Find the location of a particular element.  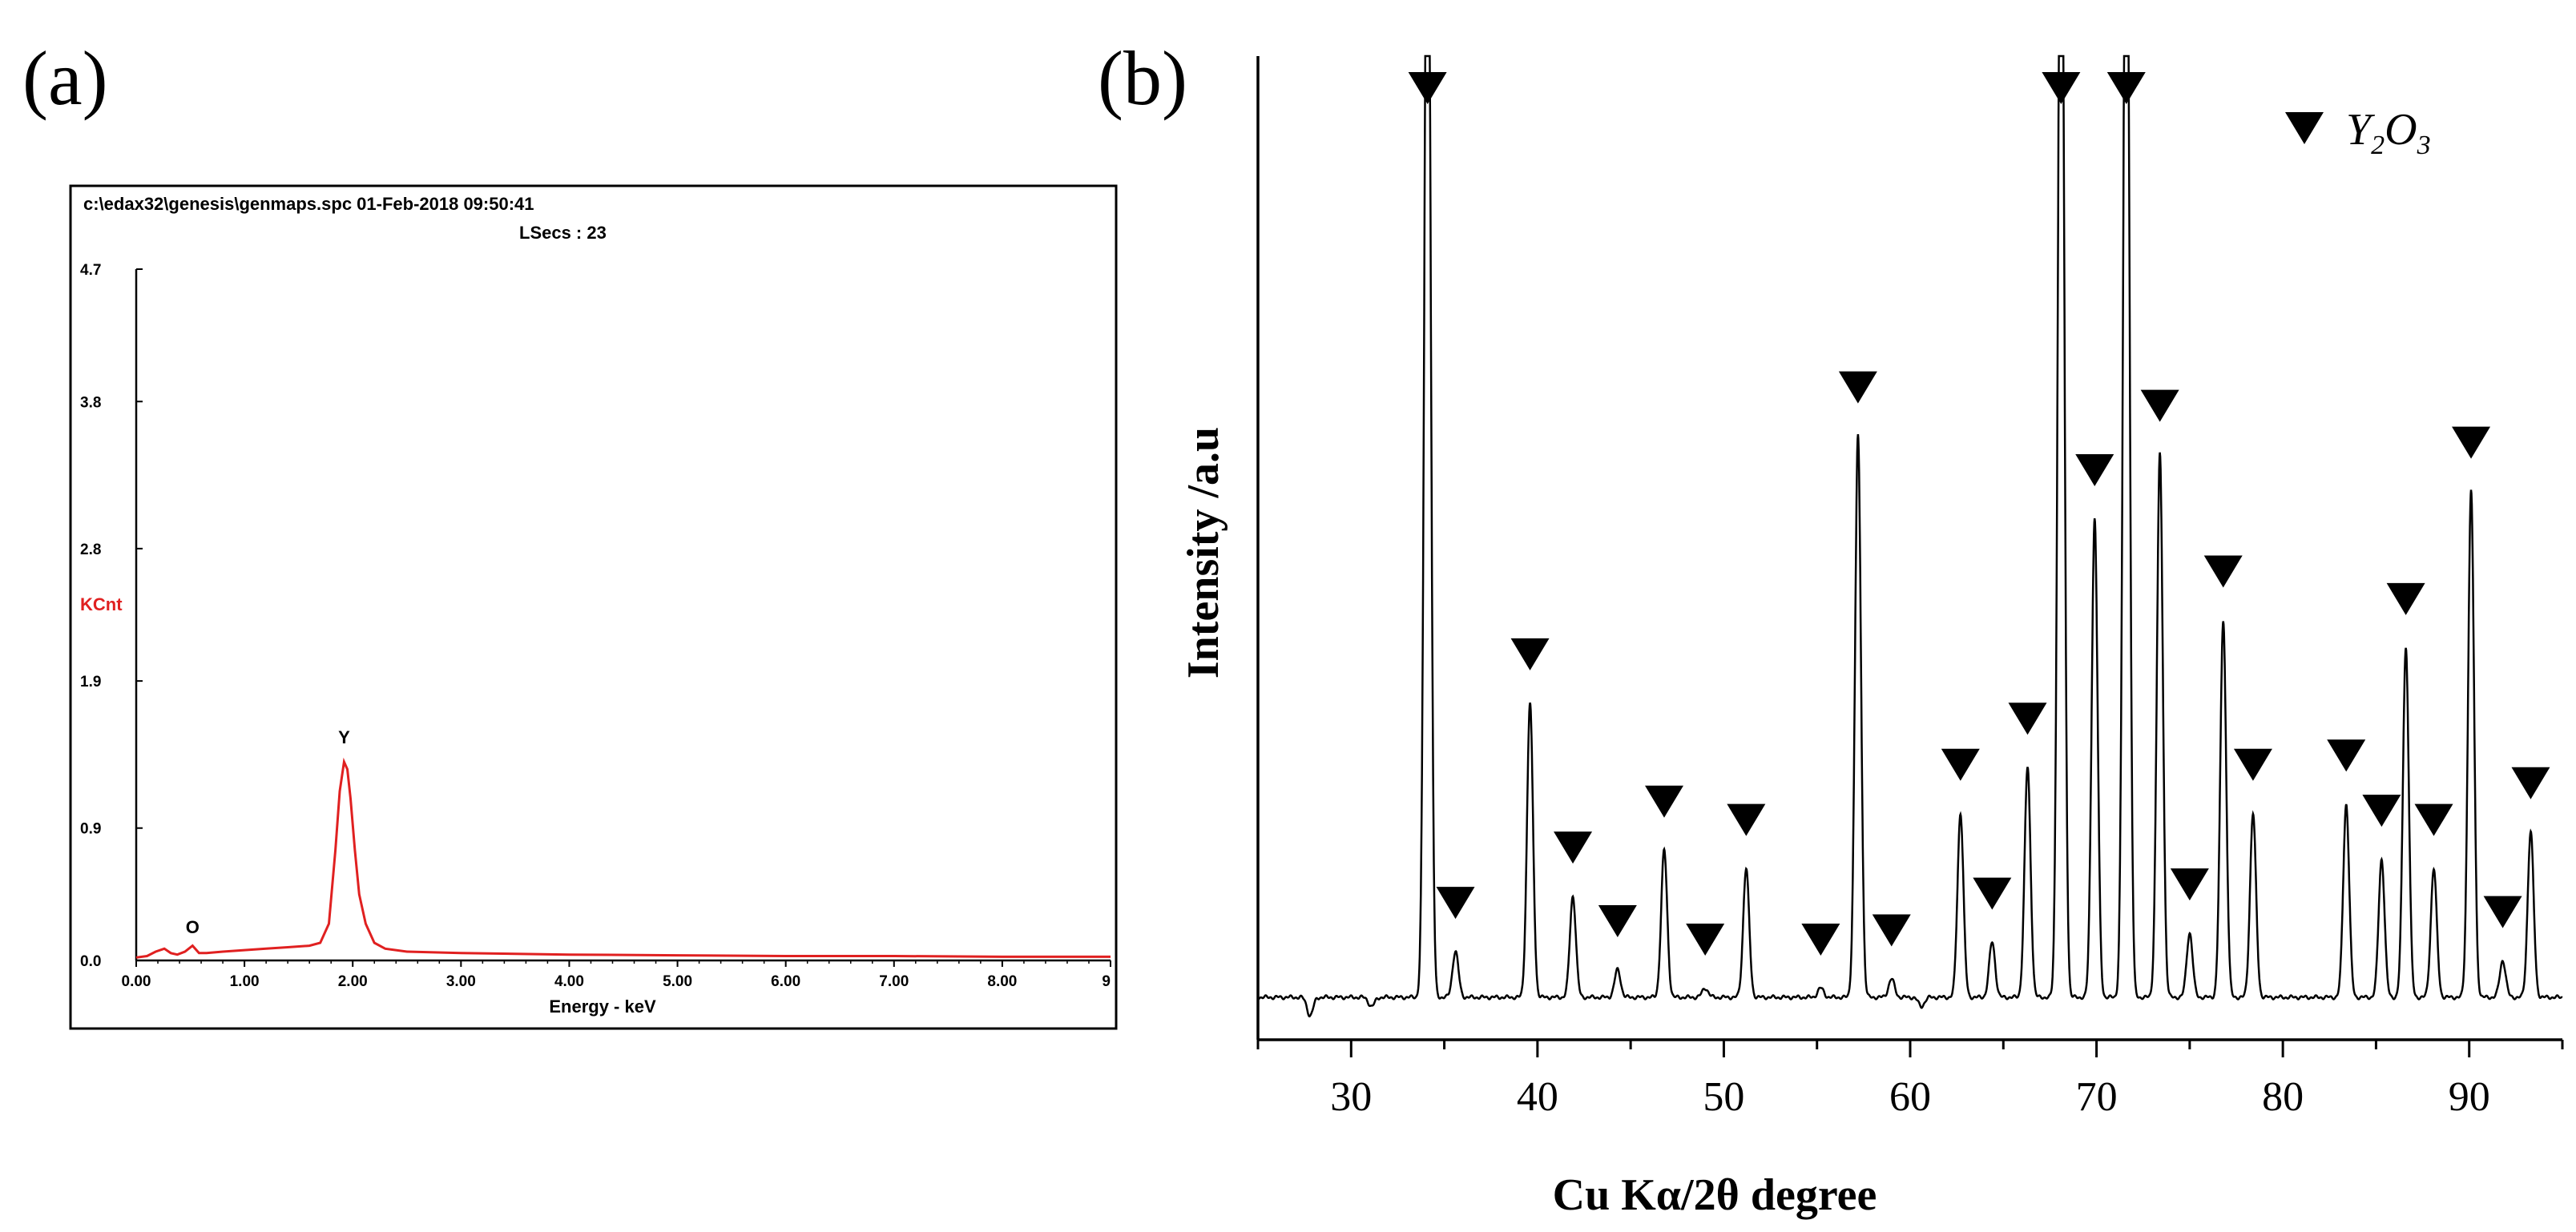

eds-x-tick-label: 4.00 is located at coordinates (569, 982).